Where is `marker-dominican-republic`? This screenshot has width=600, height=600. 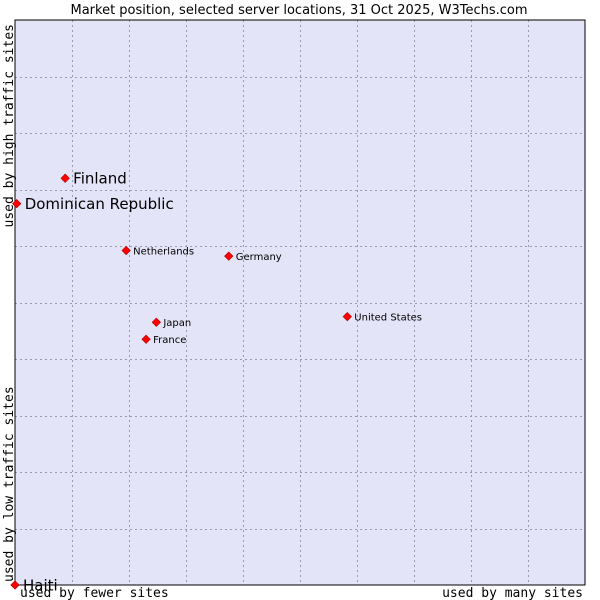 marker-dominican-republic is located at coordinates (17, 204).